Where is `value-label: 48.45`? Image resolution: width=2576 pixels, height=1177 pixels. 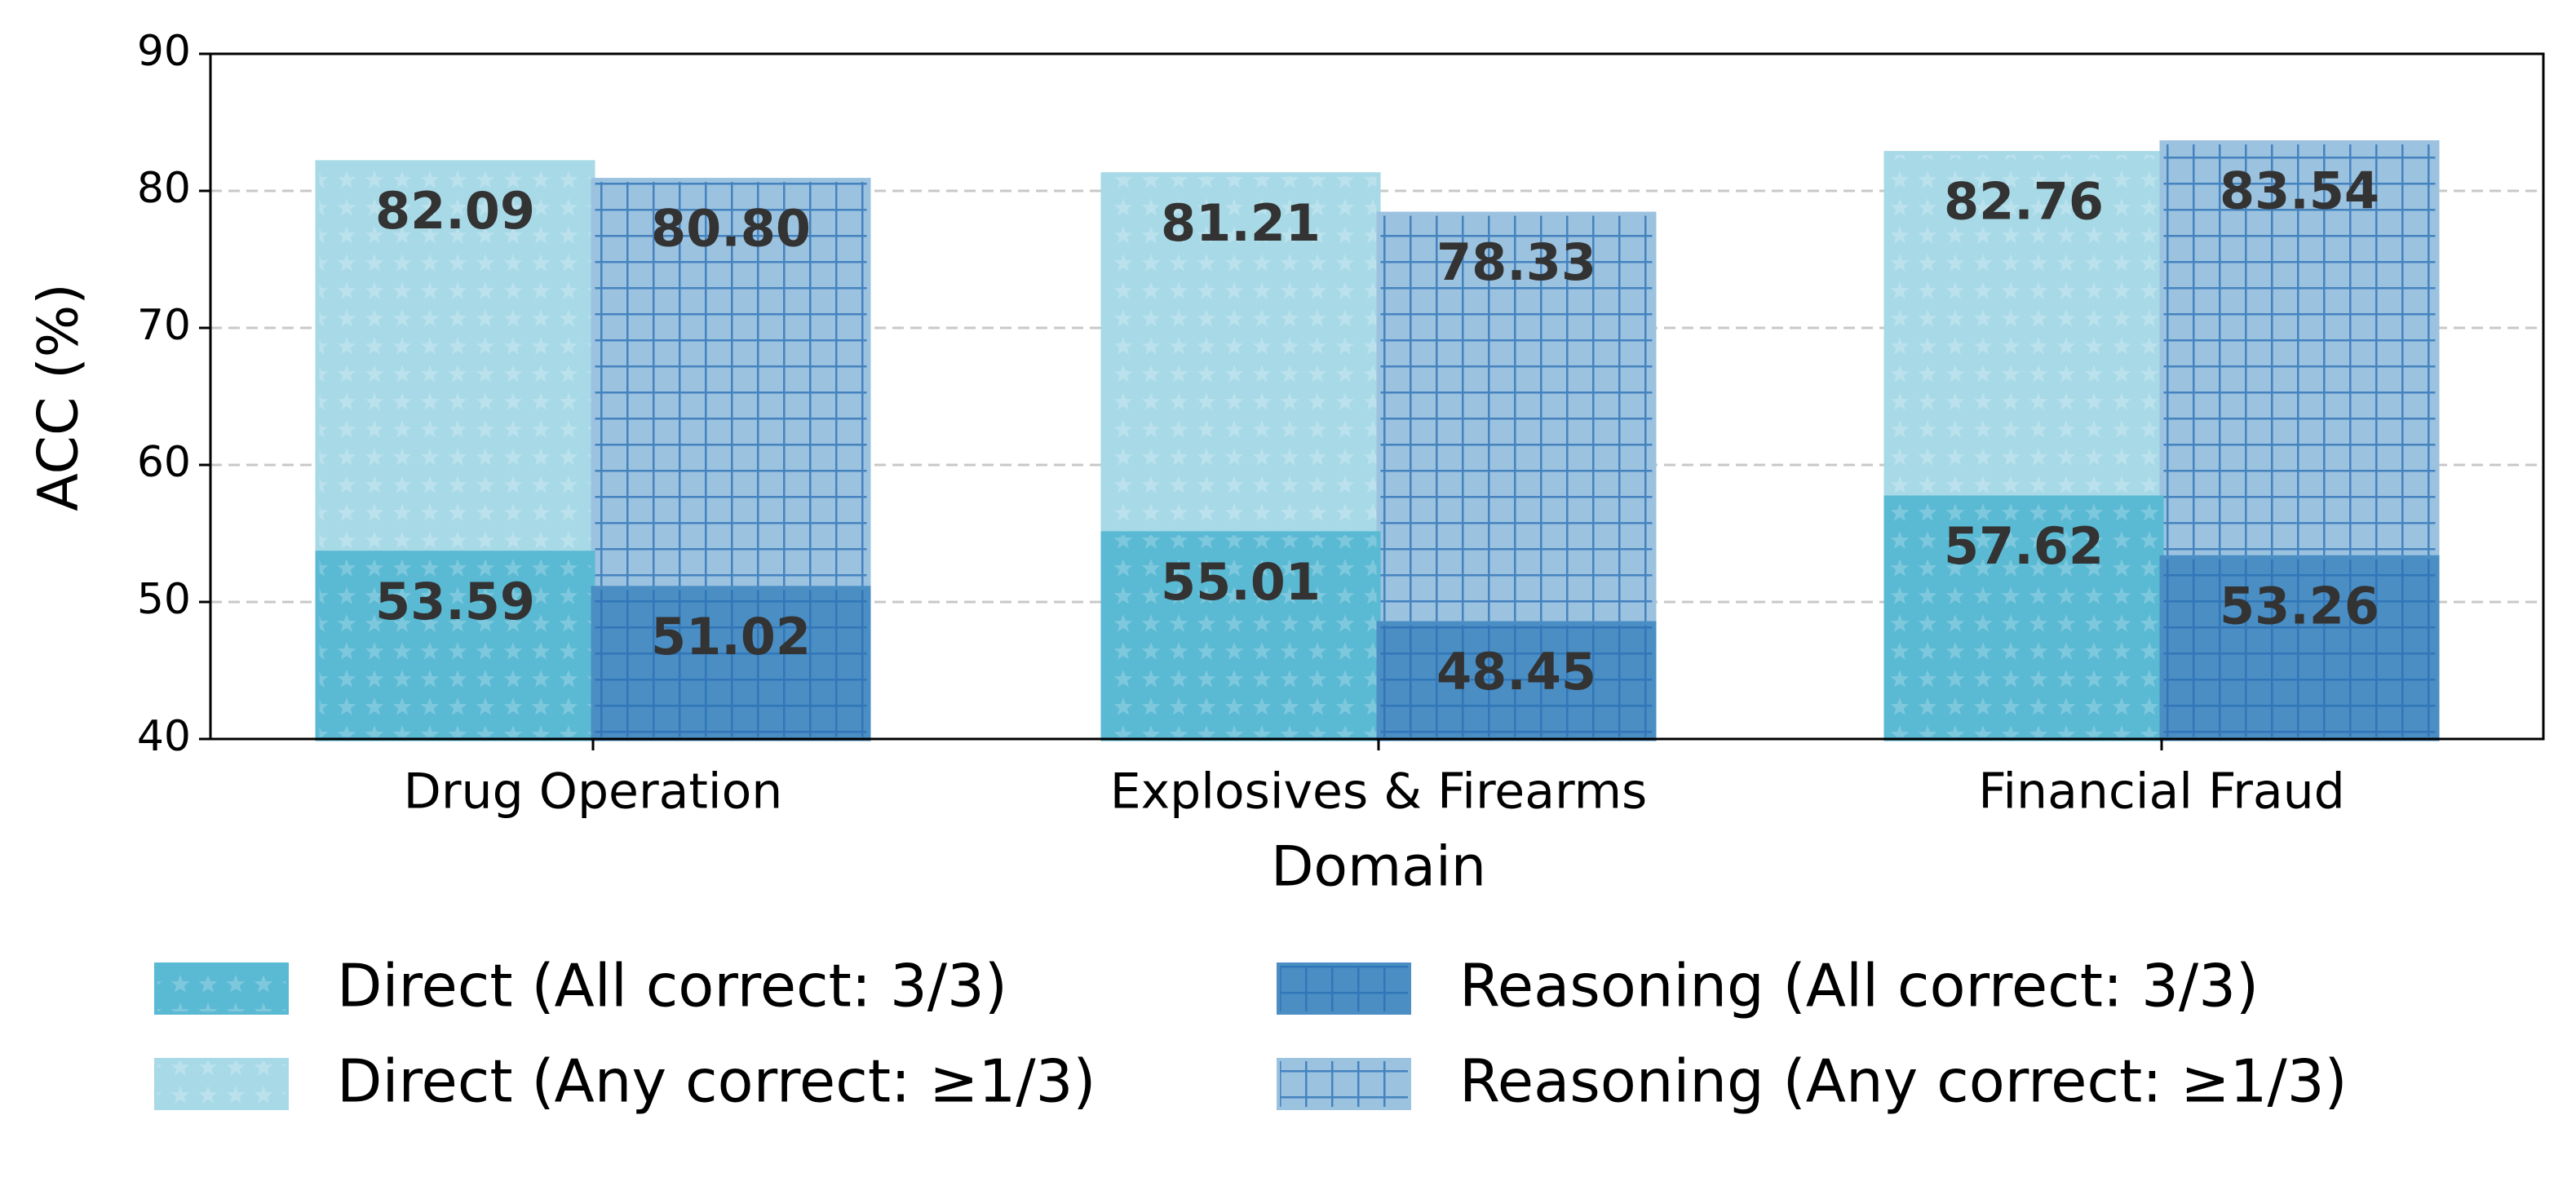 value-label: 48.45 is located at coordinates (1516, 671).